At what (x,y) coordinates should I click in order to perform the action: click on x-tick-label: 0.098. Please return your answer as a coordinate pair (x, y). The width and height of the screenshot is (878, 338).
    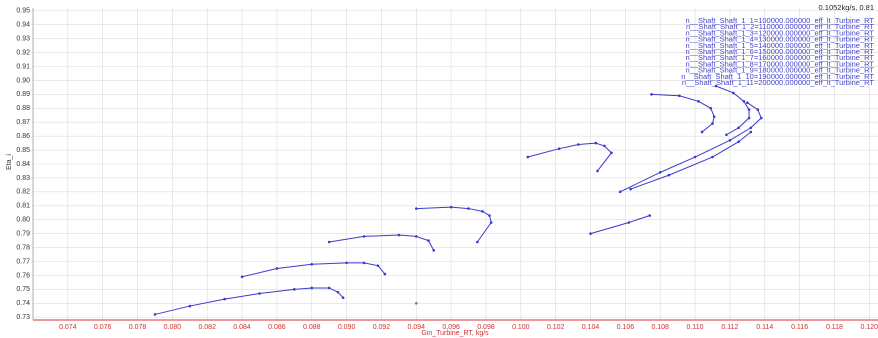
    Looking at the image, I should click on (486, 327).